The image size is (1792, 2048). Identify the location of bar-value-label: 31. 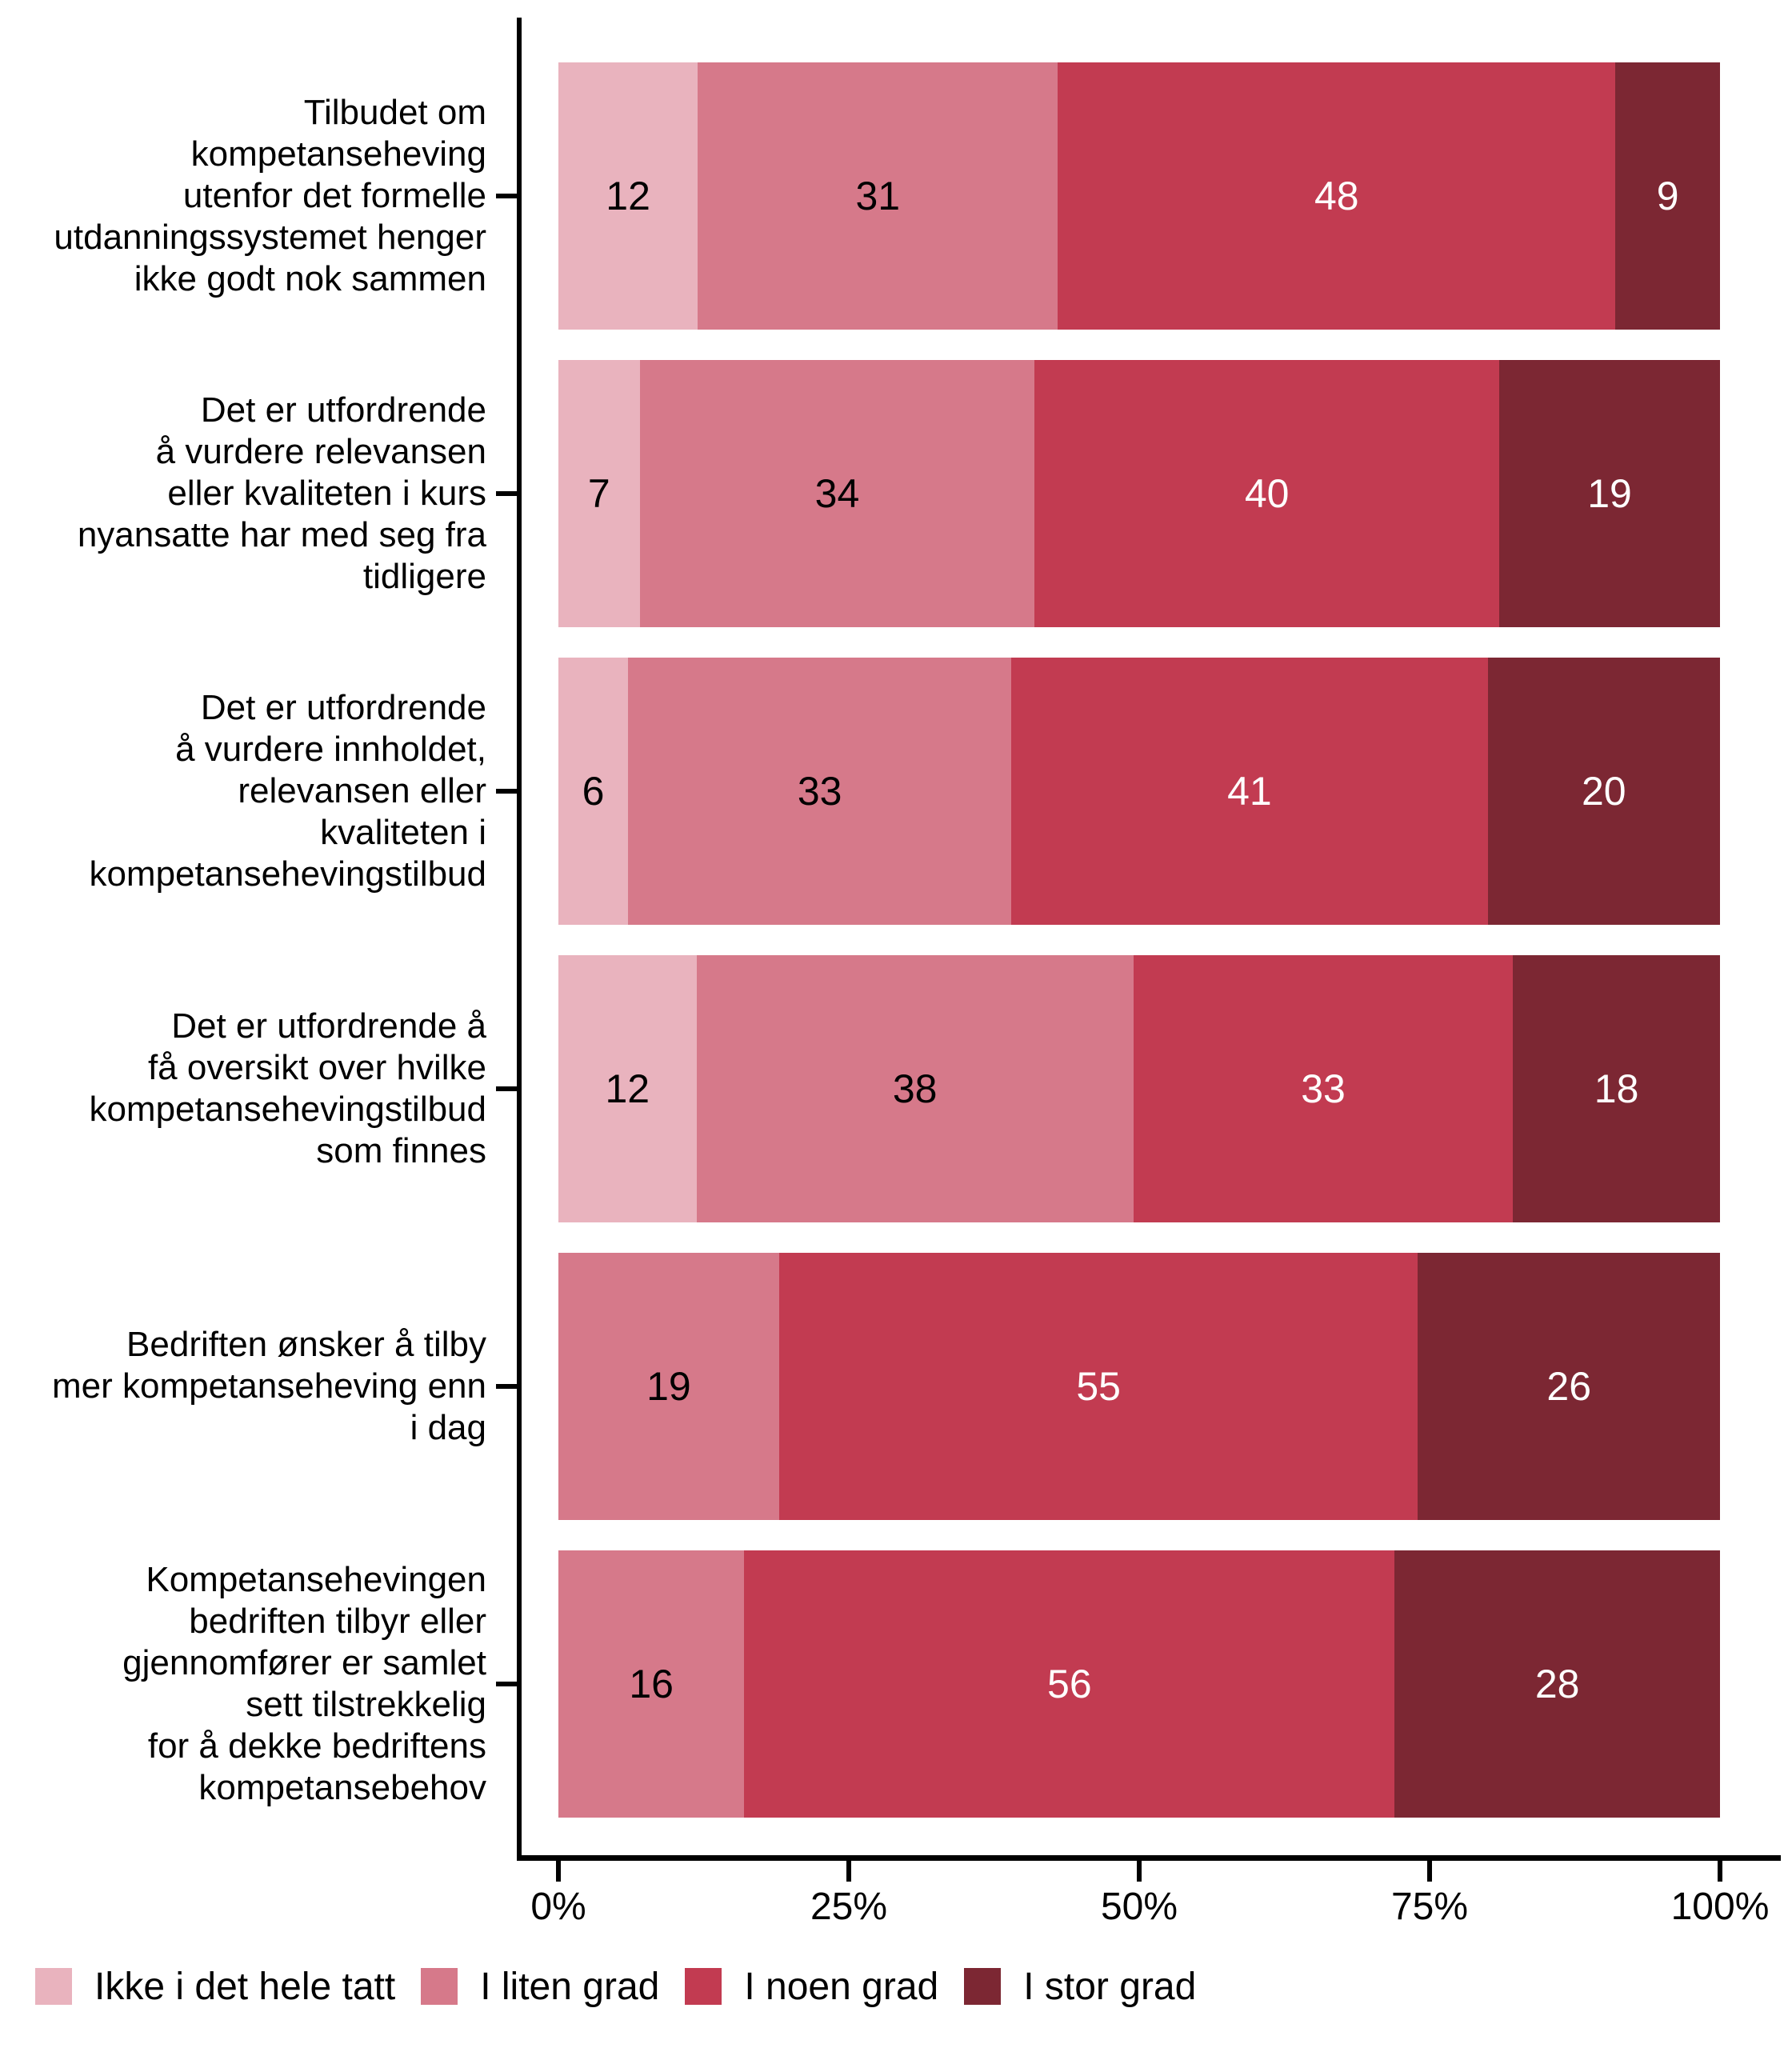
(878, 196).